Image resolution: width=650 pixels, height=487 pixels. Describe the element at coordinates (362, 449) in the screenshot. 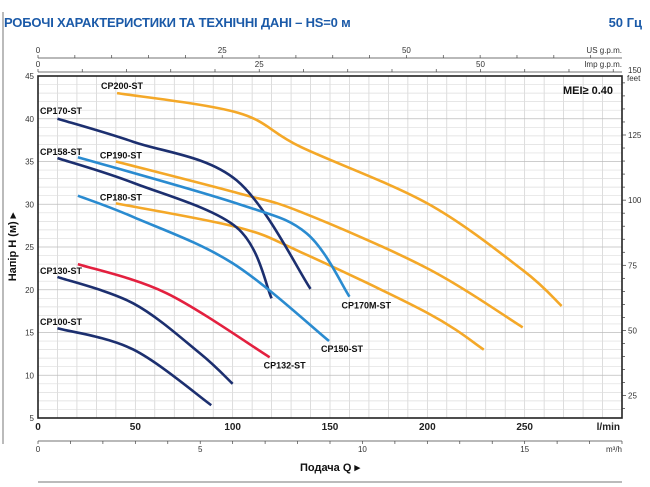

I see `m3h-tick-label: 10` at that location.